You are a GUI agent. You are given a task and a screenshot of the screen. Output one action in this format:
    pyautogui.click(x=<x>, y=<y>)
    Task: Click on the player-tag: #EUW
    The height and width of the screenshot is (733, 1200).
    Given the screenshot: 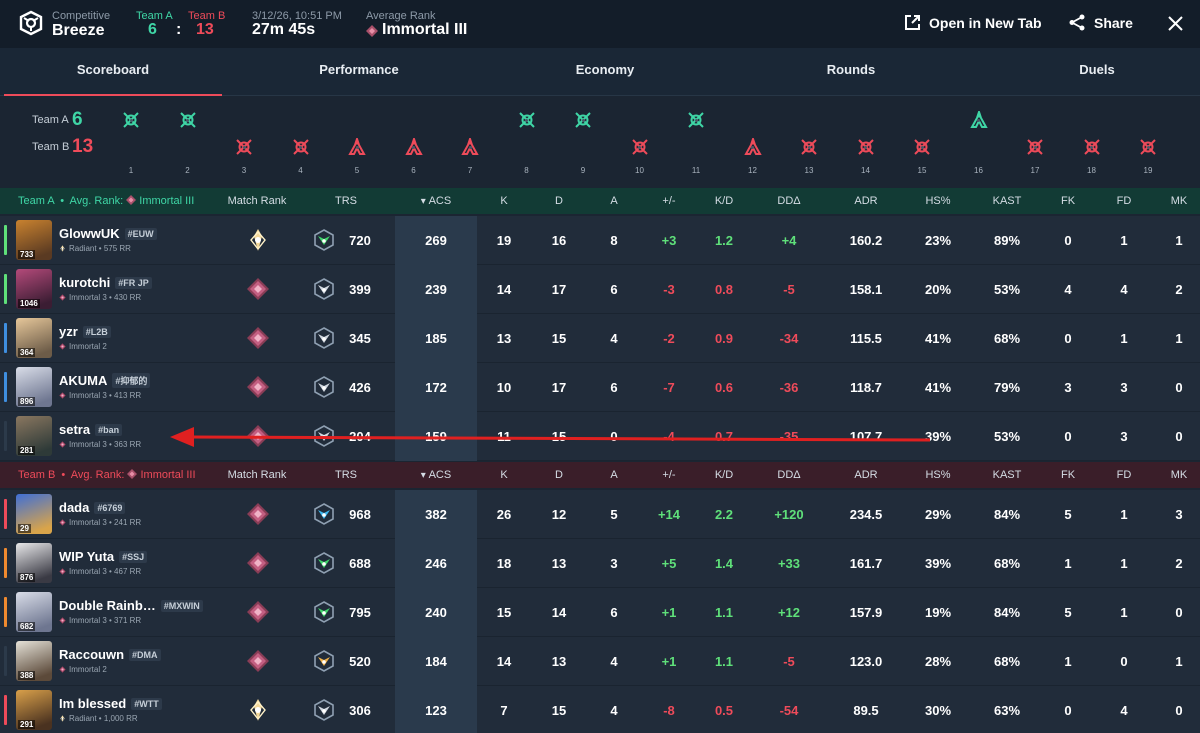 What is the action you would take?
    pyautogui.click(x=140, y=234)
    